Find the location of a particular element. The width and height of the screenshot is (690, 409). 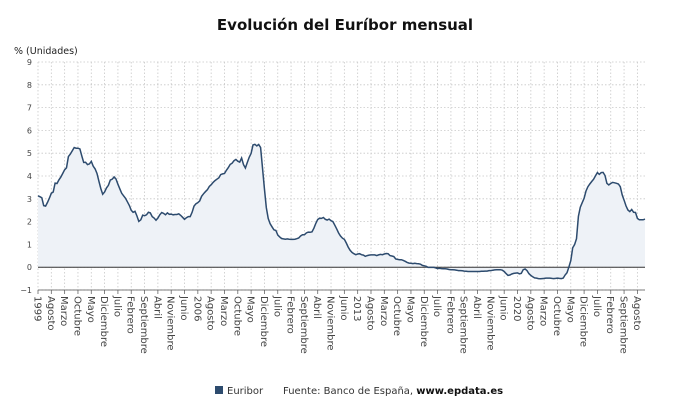

y-tick-label: 5 is located at coordinates (29, 153).